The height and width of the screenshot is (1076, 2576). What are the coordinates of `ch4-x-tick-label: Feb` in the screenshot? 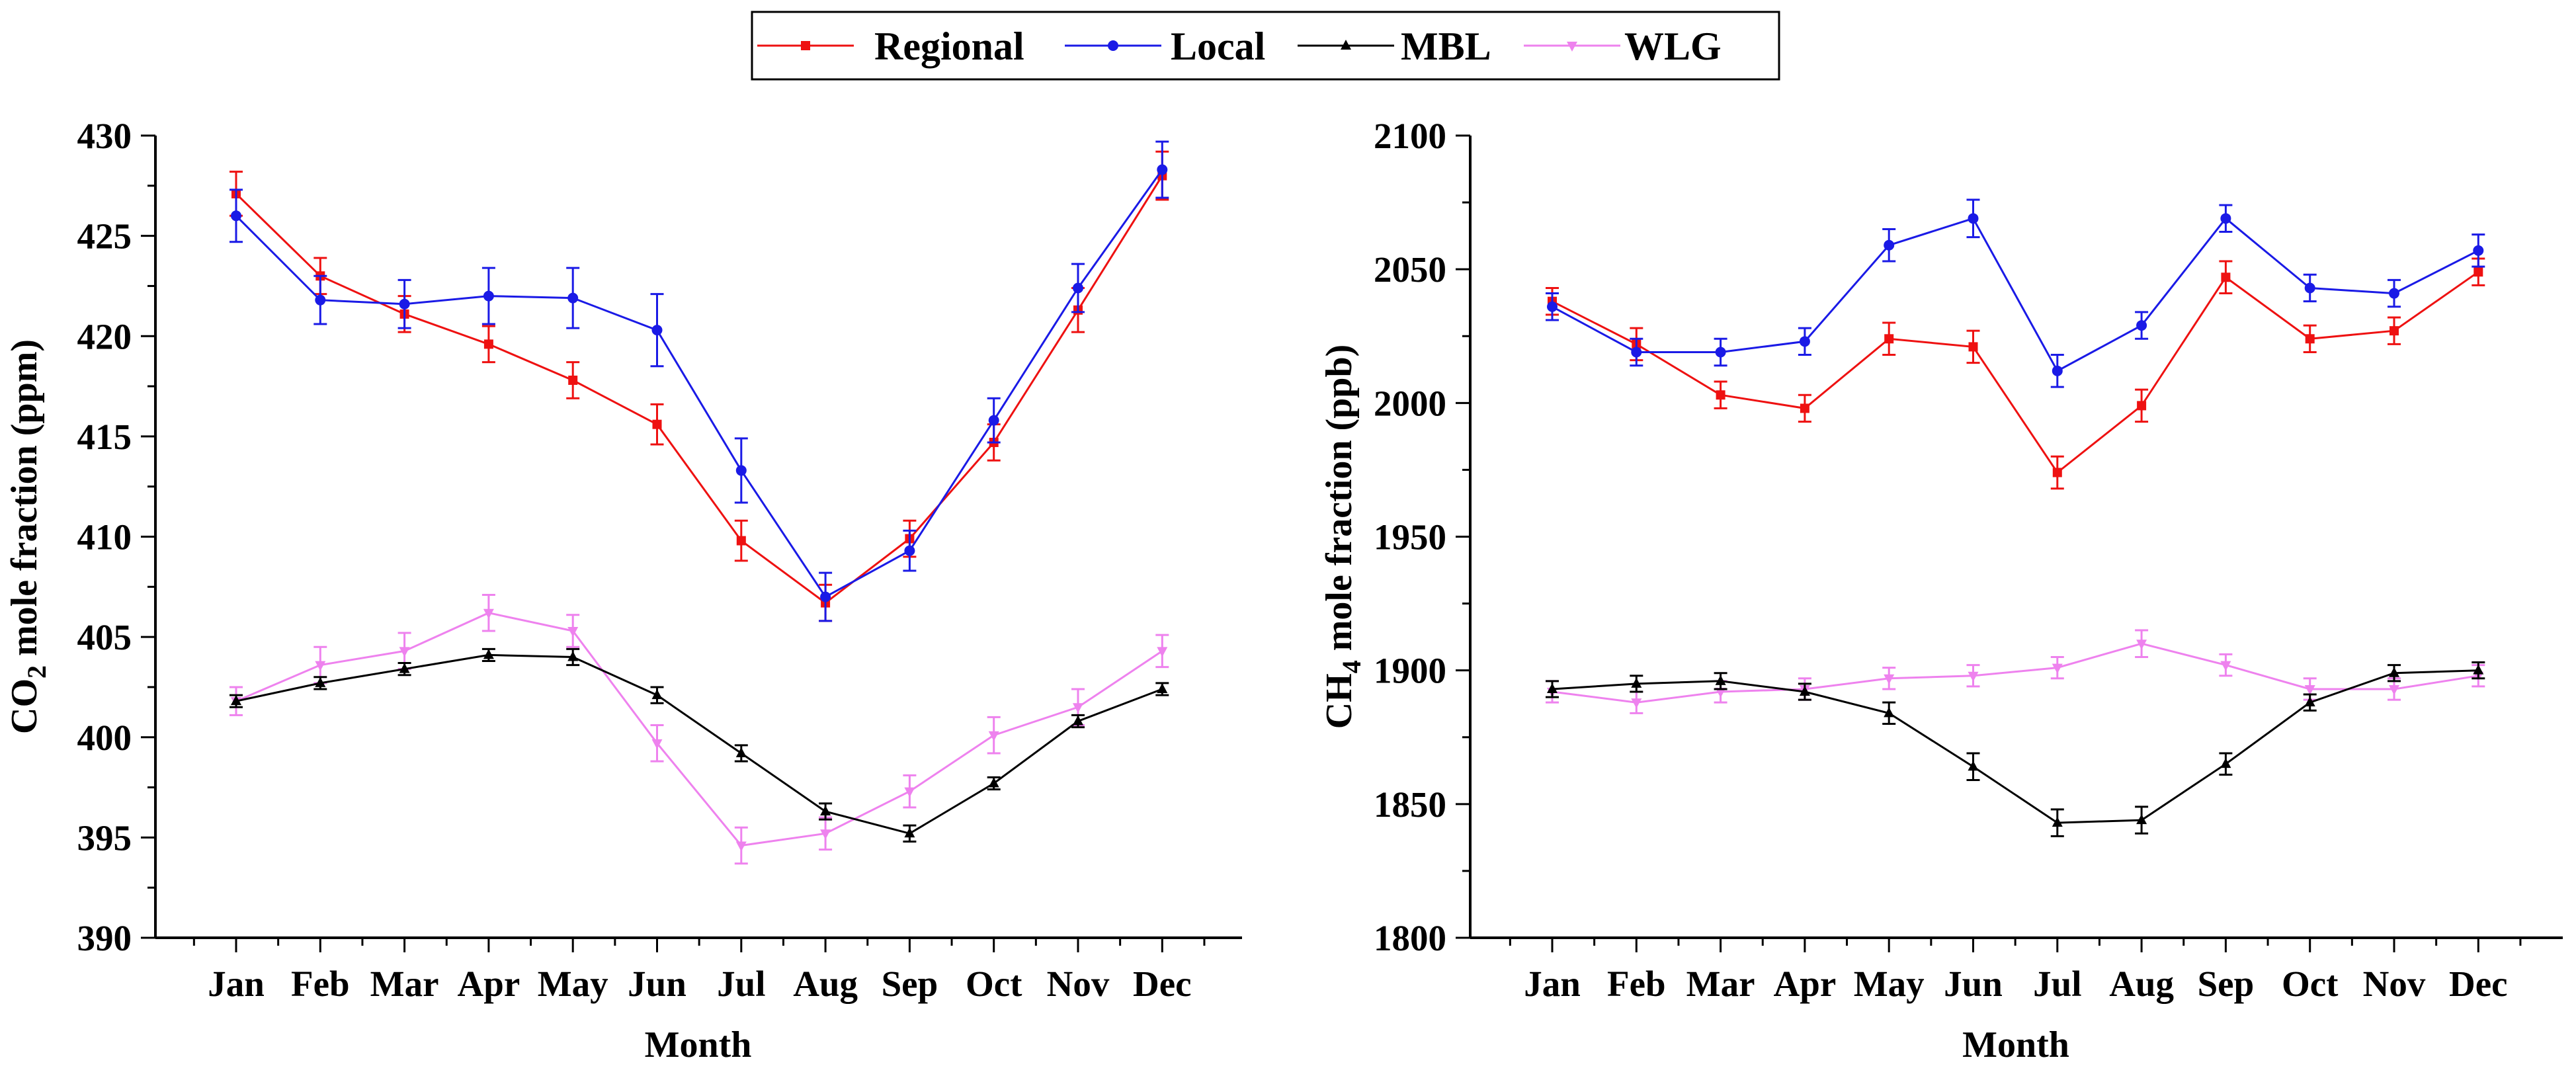 It's located at (1636, 984).